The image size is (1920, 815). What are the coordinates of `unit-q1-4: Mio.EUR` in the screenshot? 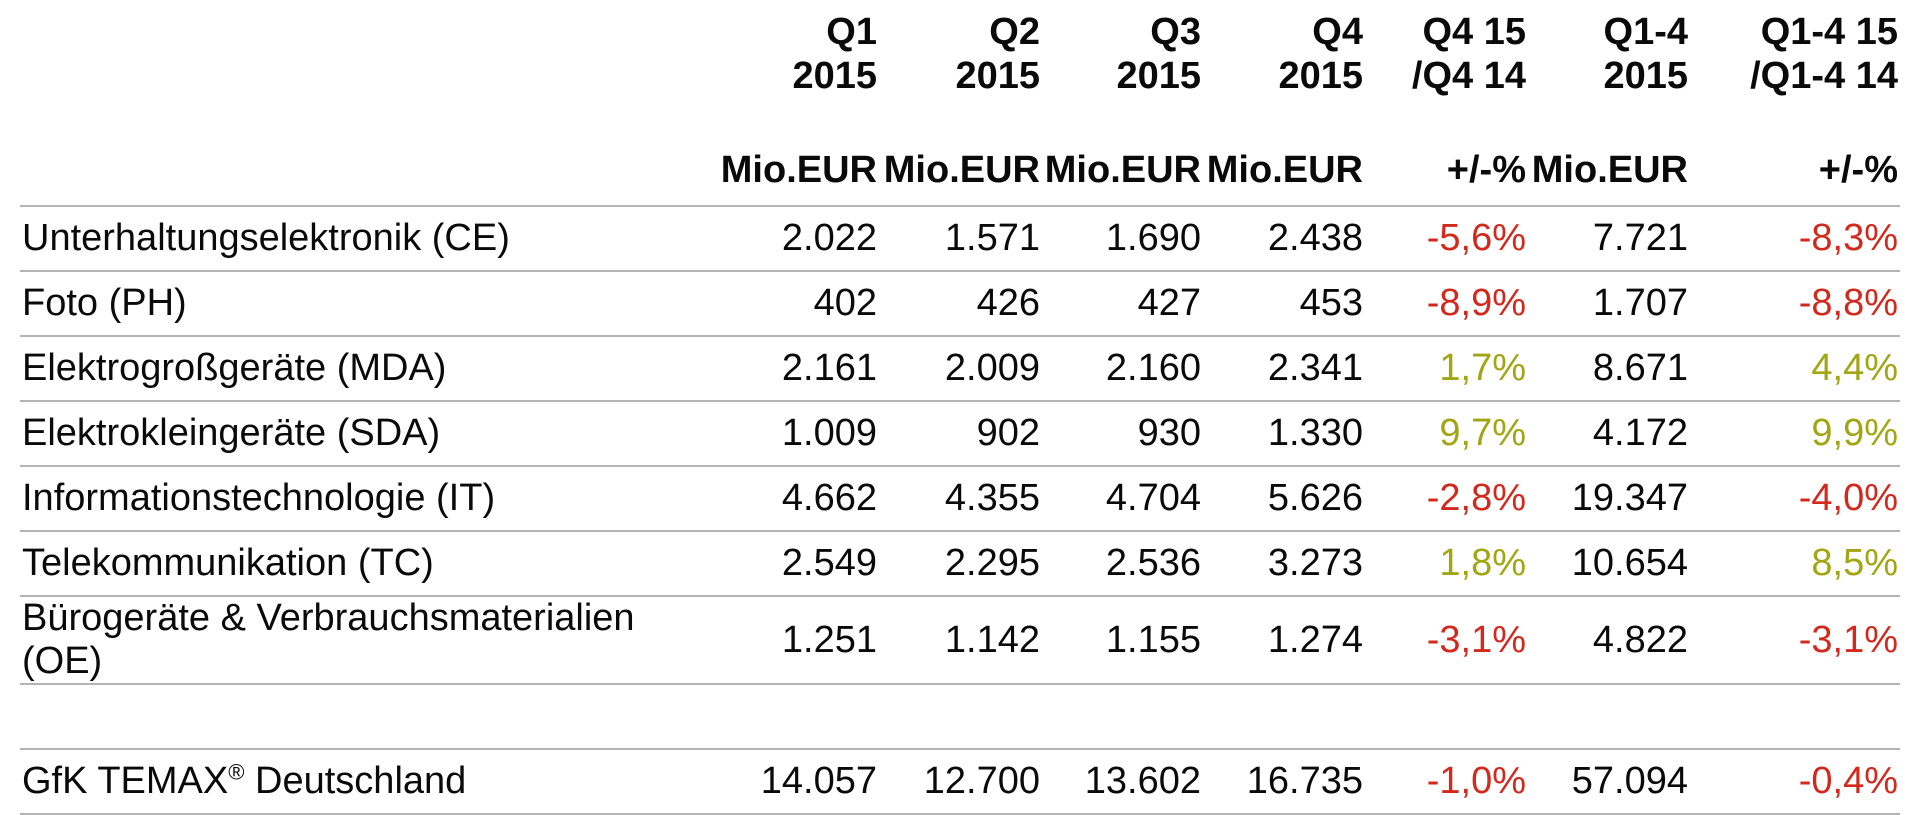 It's located at (1609, 170).